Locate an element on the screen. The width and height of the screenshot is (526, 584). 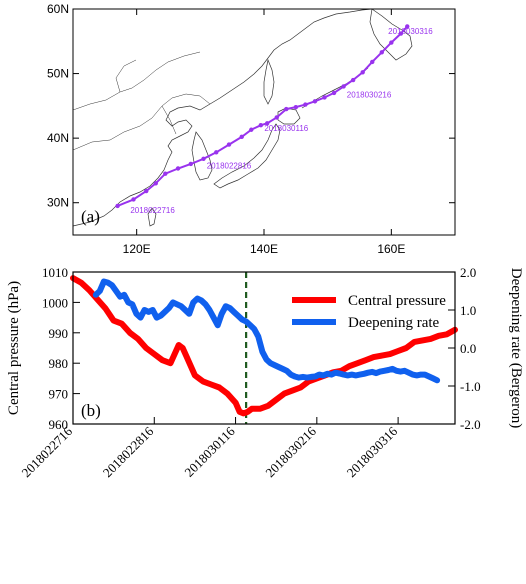
map-y-tick-label: 40N is located at coordinates (58, 138).